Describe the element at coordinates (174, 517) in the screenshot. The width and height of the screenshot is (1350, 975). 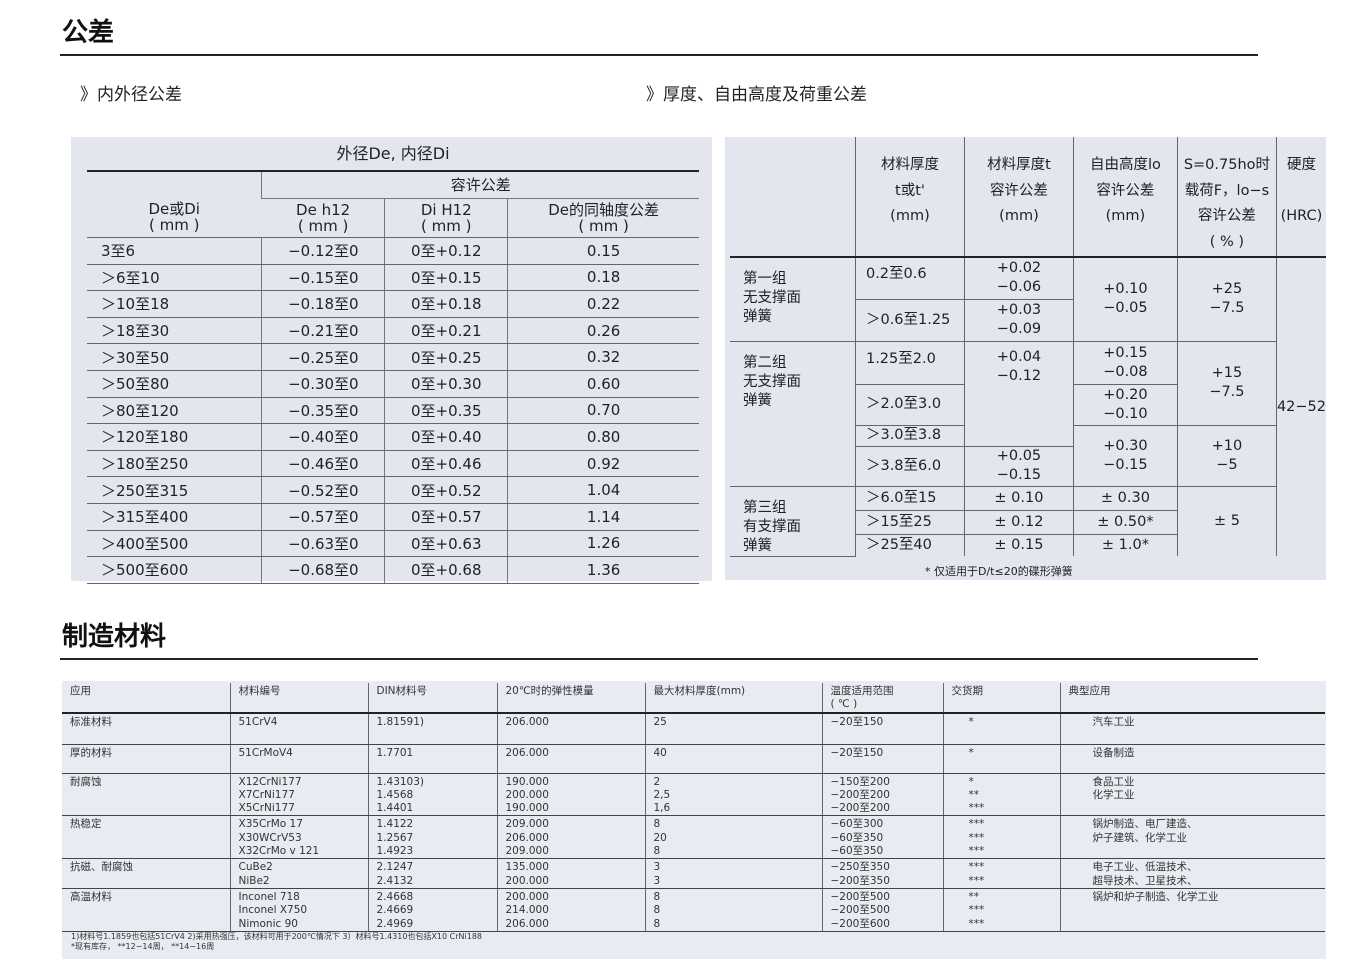
I see `range-cell: ＞315至400` at that location.